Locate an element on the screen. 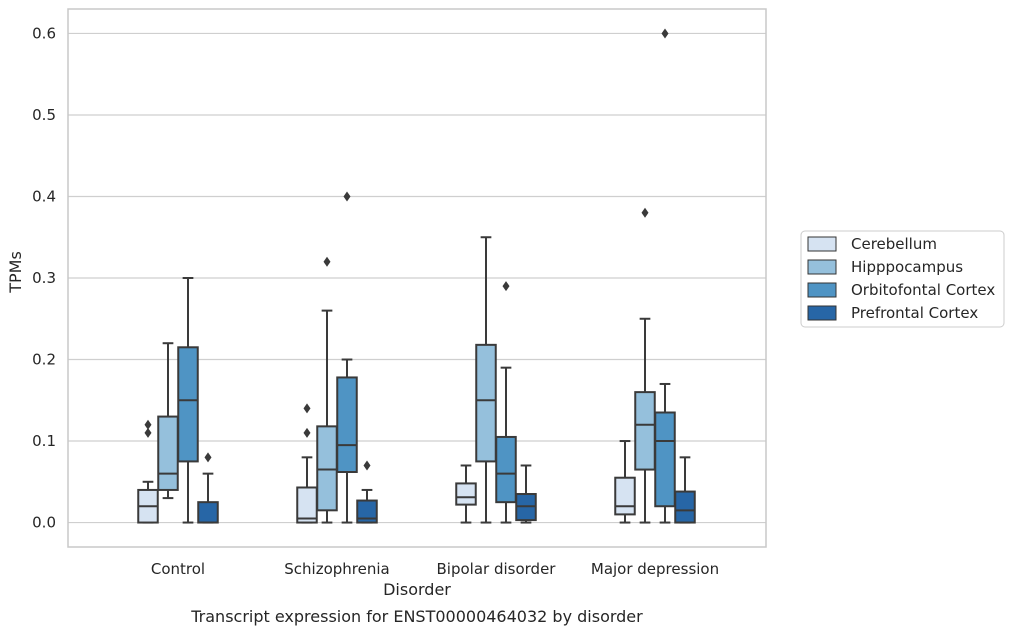  y-tick-label: 0.4 is located at coordinates (44, 196).